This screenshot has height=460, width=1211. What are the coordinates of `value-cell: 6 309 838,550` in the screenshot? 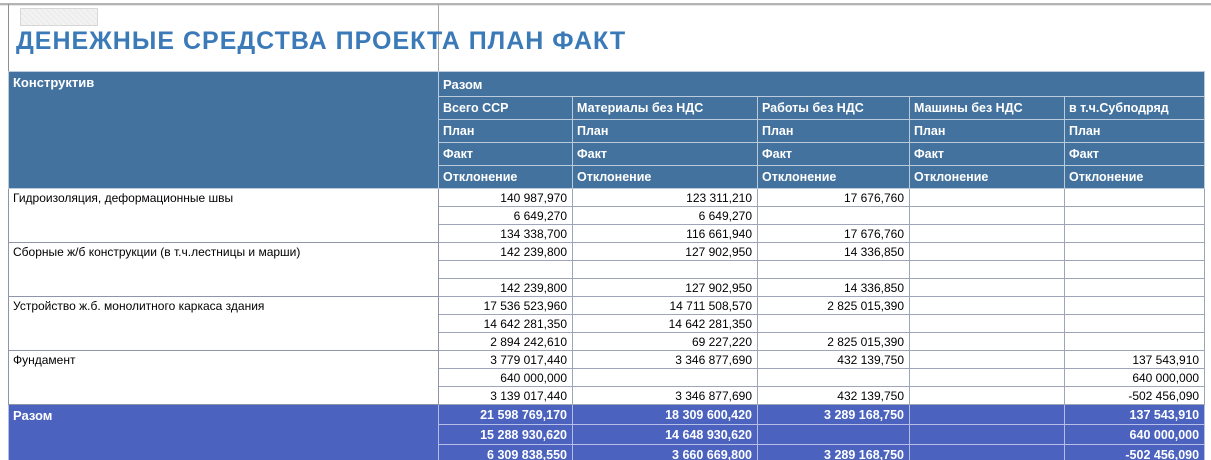 It's located at (505, 452).